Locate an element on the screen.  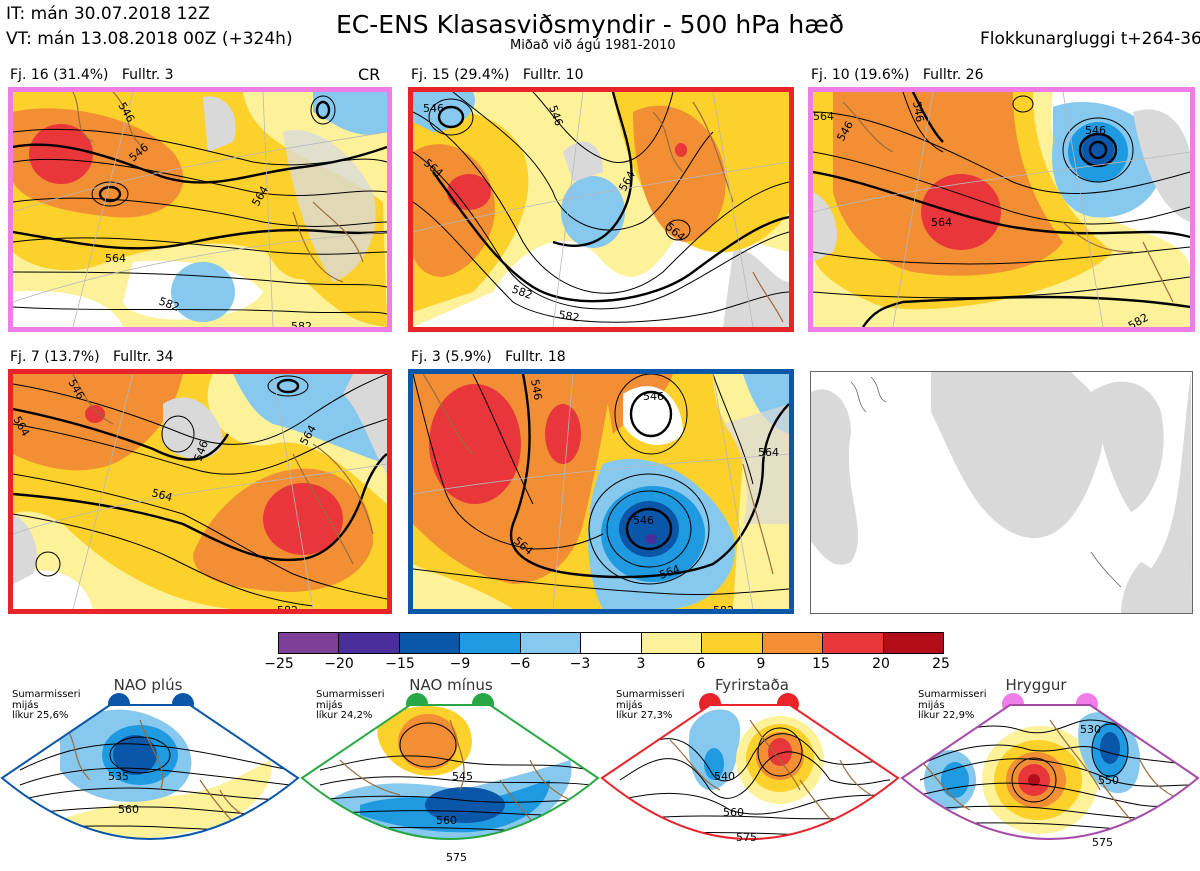
colorbar-tick: 25 is located at coordinates (941, 664).